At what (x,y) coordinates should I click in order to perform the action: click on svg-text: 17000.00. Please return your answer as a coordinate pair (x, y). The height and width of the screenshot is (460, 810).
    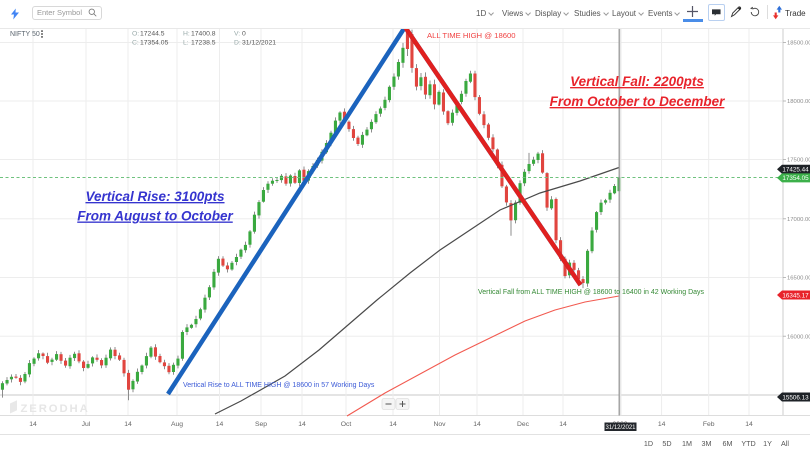
    Looking at the image, I should click on (798, 220).